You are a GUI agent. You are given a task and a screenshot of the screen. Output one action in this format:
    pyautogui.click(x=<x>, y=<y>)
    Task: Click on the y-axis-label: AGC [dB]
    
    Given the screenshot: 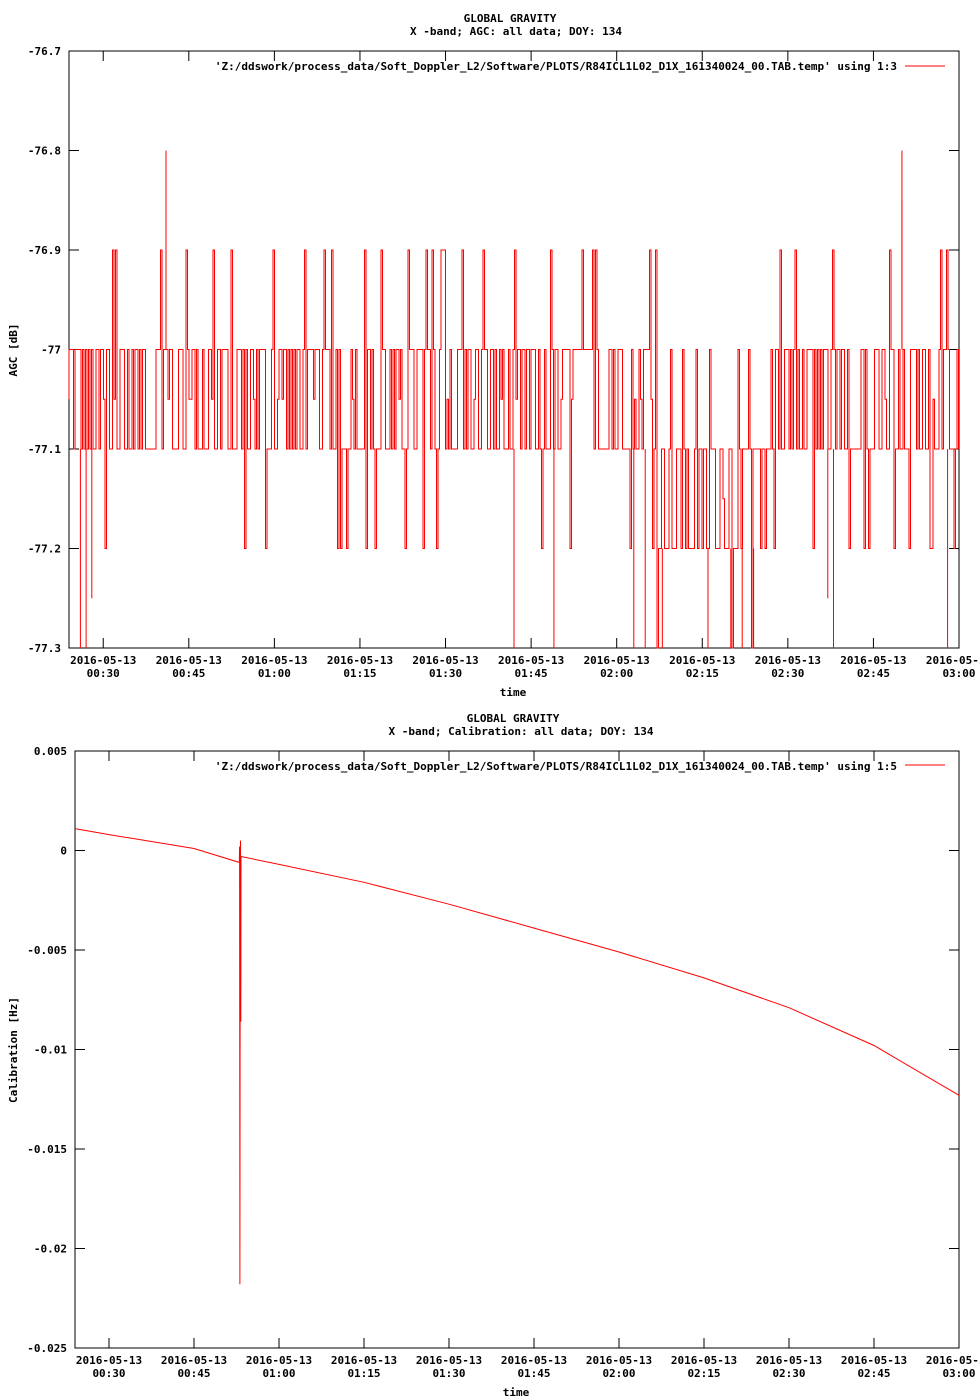 What is the action you would take?
    pyautogui.click(x=13, y=350)
    